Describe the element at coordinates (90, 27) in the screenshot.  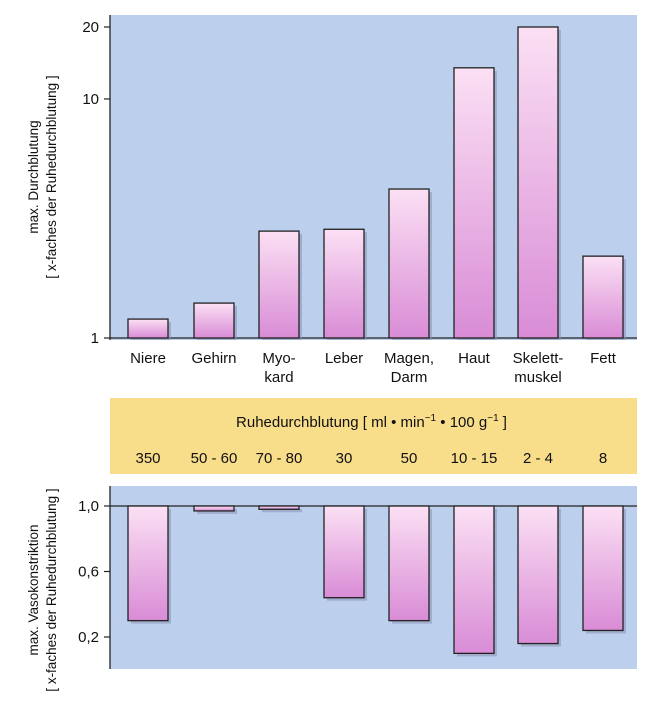
I see `top-y-tick-label-2: 20` at that location.